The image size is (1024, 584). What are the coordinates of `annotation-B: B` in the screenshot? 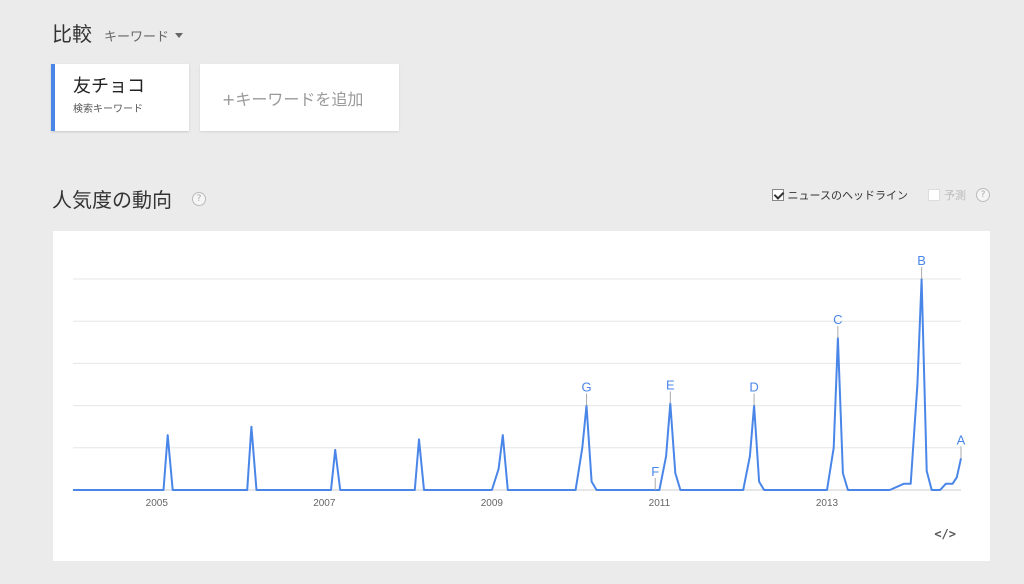 It's located at (921, 260).